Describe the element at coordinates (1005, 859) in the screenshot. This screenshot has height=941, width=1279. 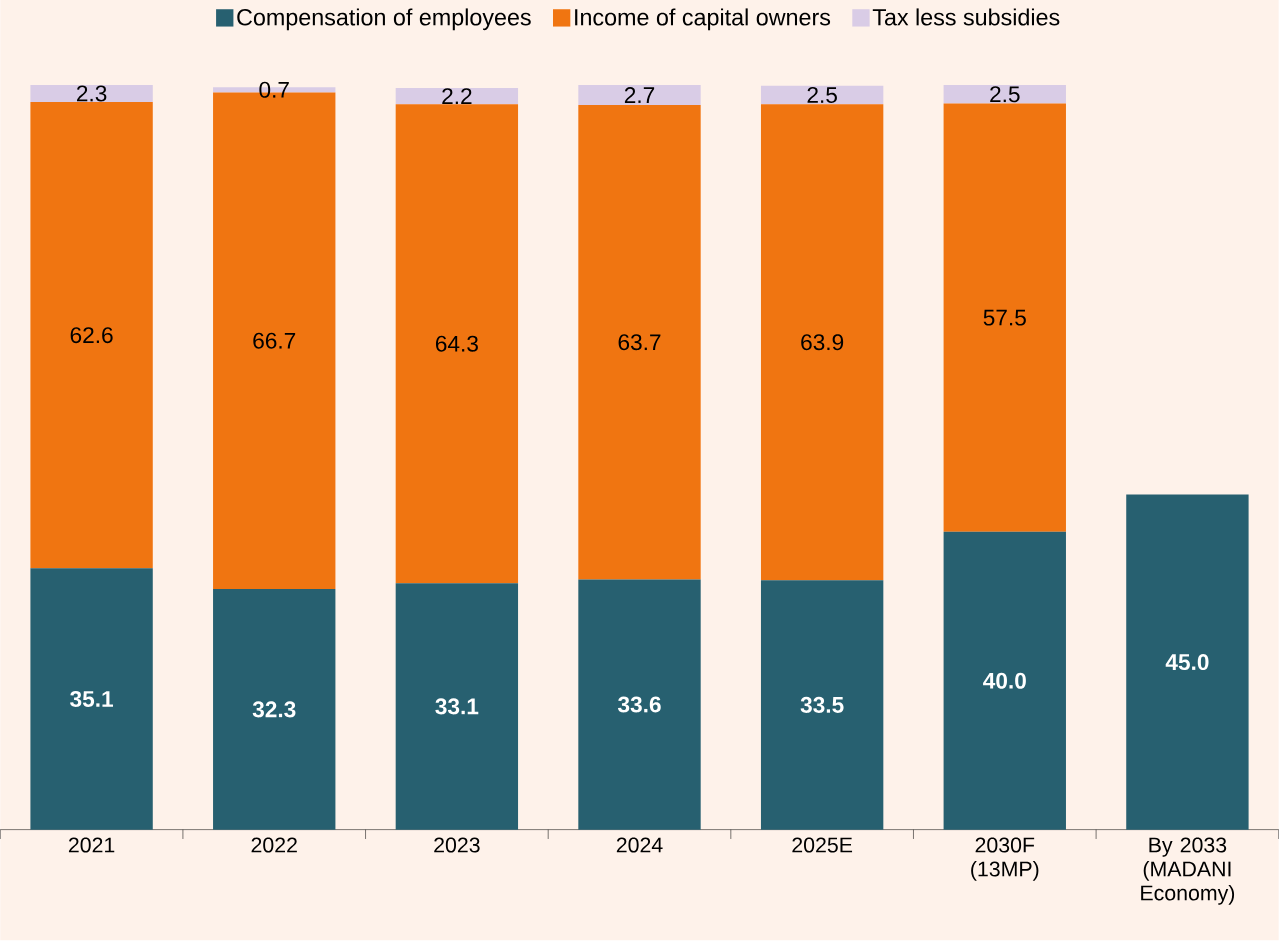
I see `x-tick-label: 2030F (13MP)` at that location.